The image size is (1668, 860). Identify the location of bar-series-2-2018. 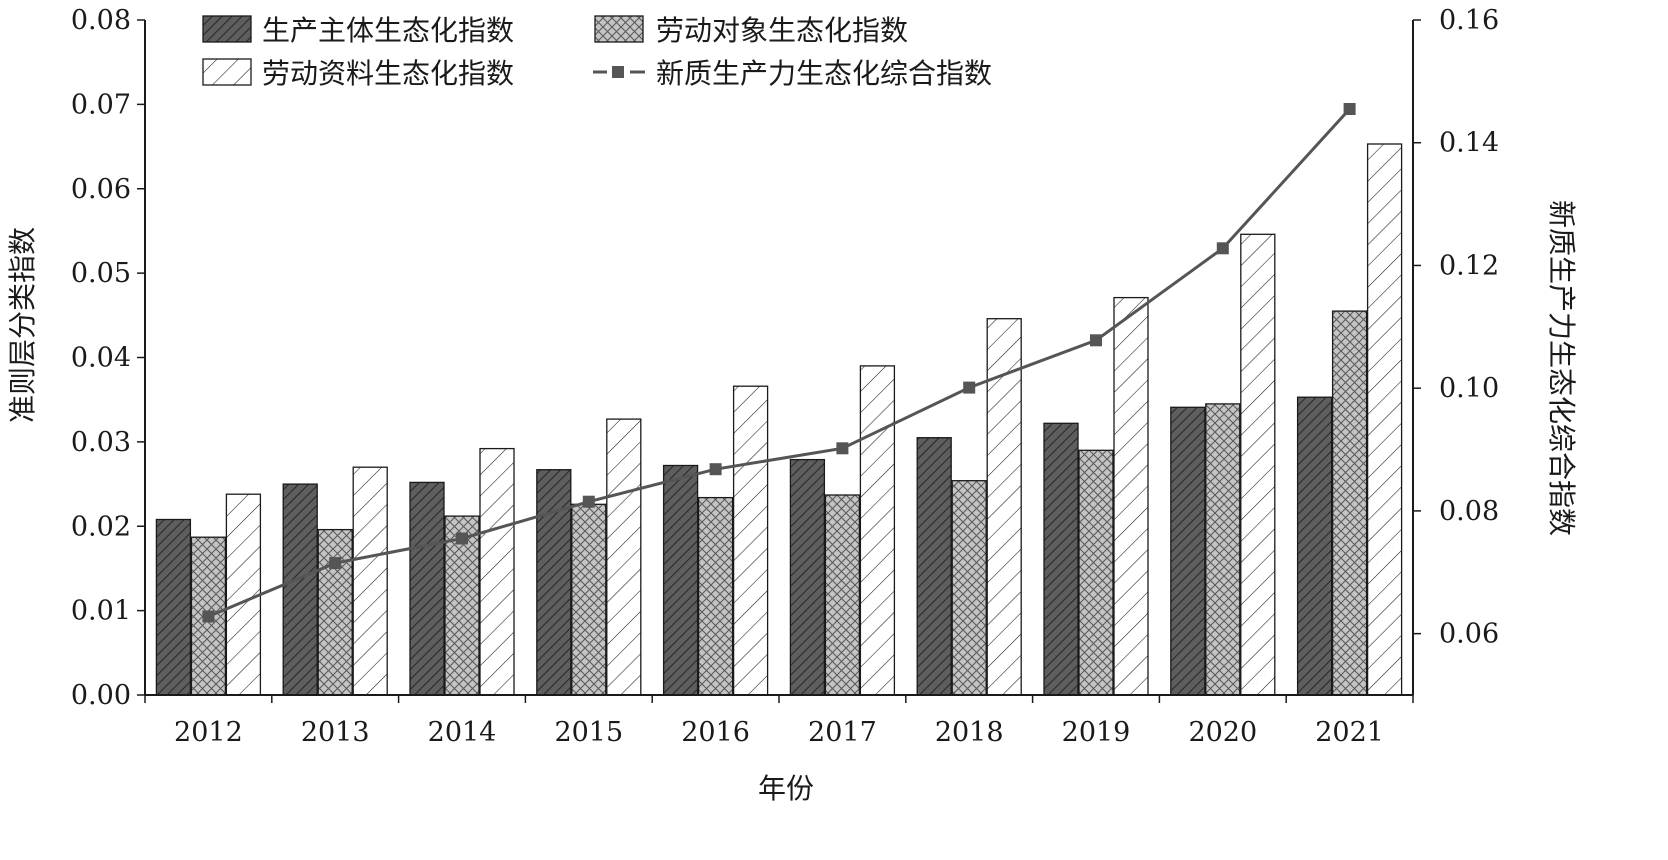
(969, 588).